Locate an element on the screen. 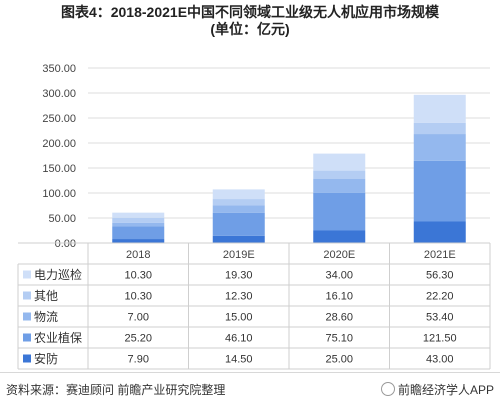  wechat-icon is located at coordinates (387, 389).